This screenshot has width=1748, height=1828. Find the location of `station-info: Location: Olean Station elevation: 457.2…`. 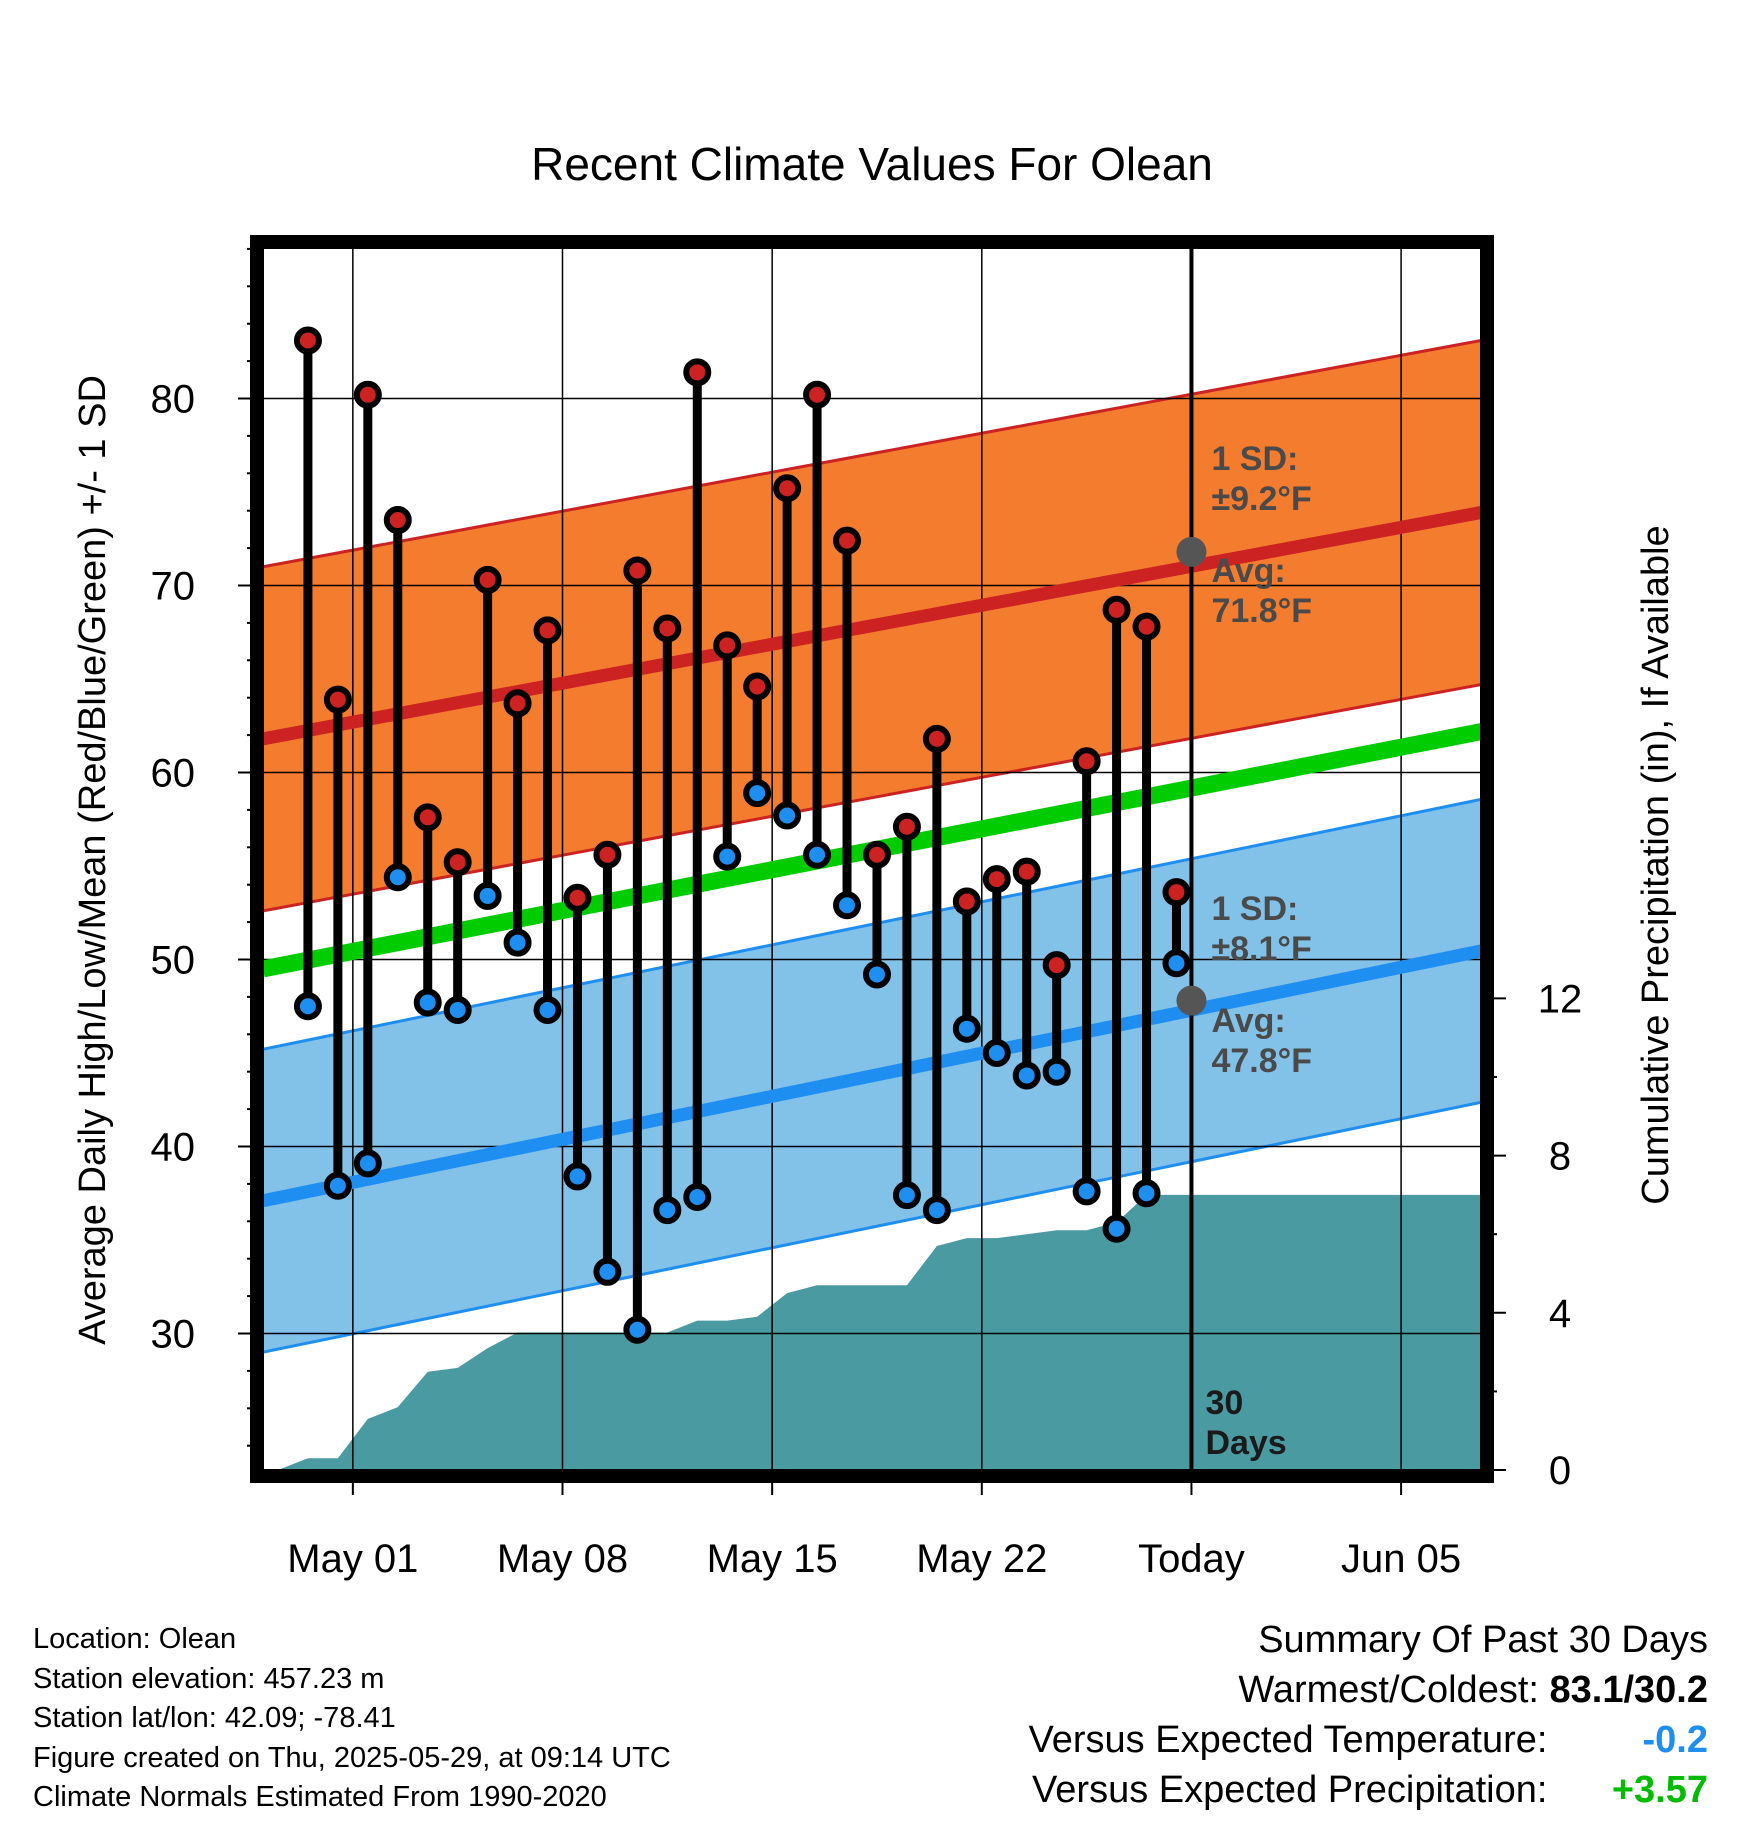

station-info: Location: Olean Station elevation: 457.2… is located at coordinates (352, 1719).